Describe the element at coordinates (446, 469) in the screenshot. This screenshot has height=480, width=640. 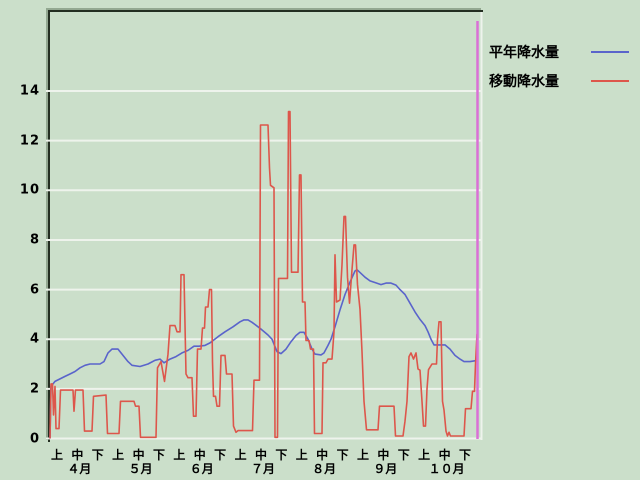
I see `x-month-label: １０月` at that location.